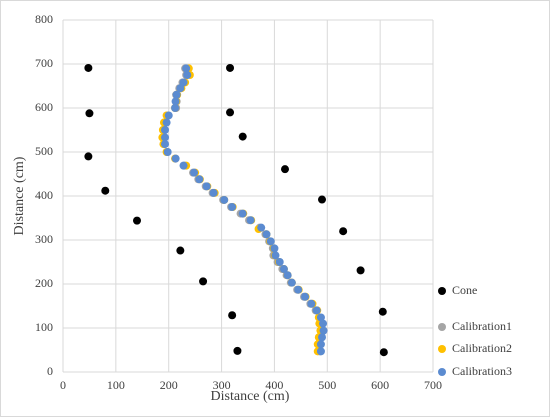 The height and width of the screenshot is (417, 550). Describe the element at coordinates (380, 385) in the screenshot. I see `x-tick-label: 600` at that location.